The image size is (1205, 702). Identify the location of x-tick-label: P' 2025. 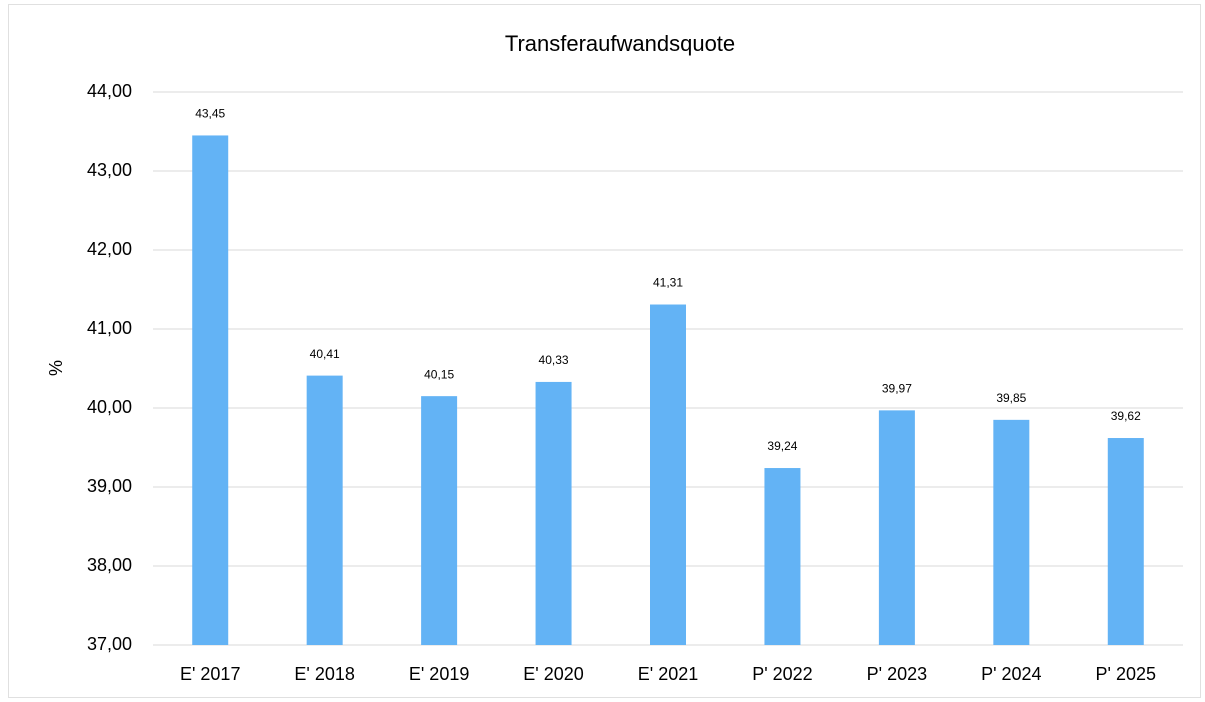
(1126, 674).